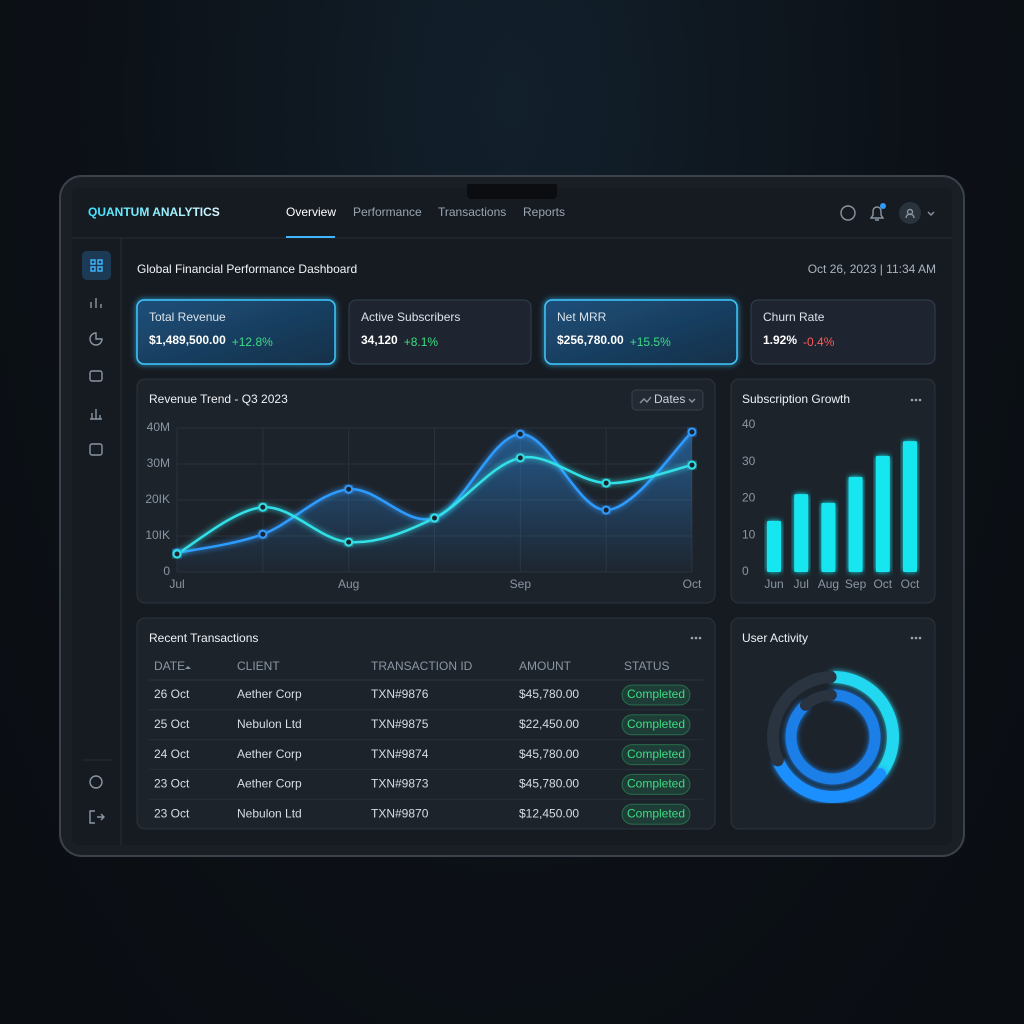 The image size is (1024, 1024). What do you see at coordinates (440, 332) in the screenshot?
I see `kpi-card` at bounding box center [440, 332].